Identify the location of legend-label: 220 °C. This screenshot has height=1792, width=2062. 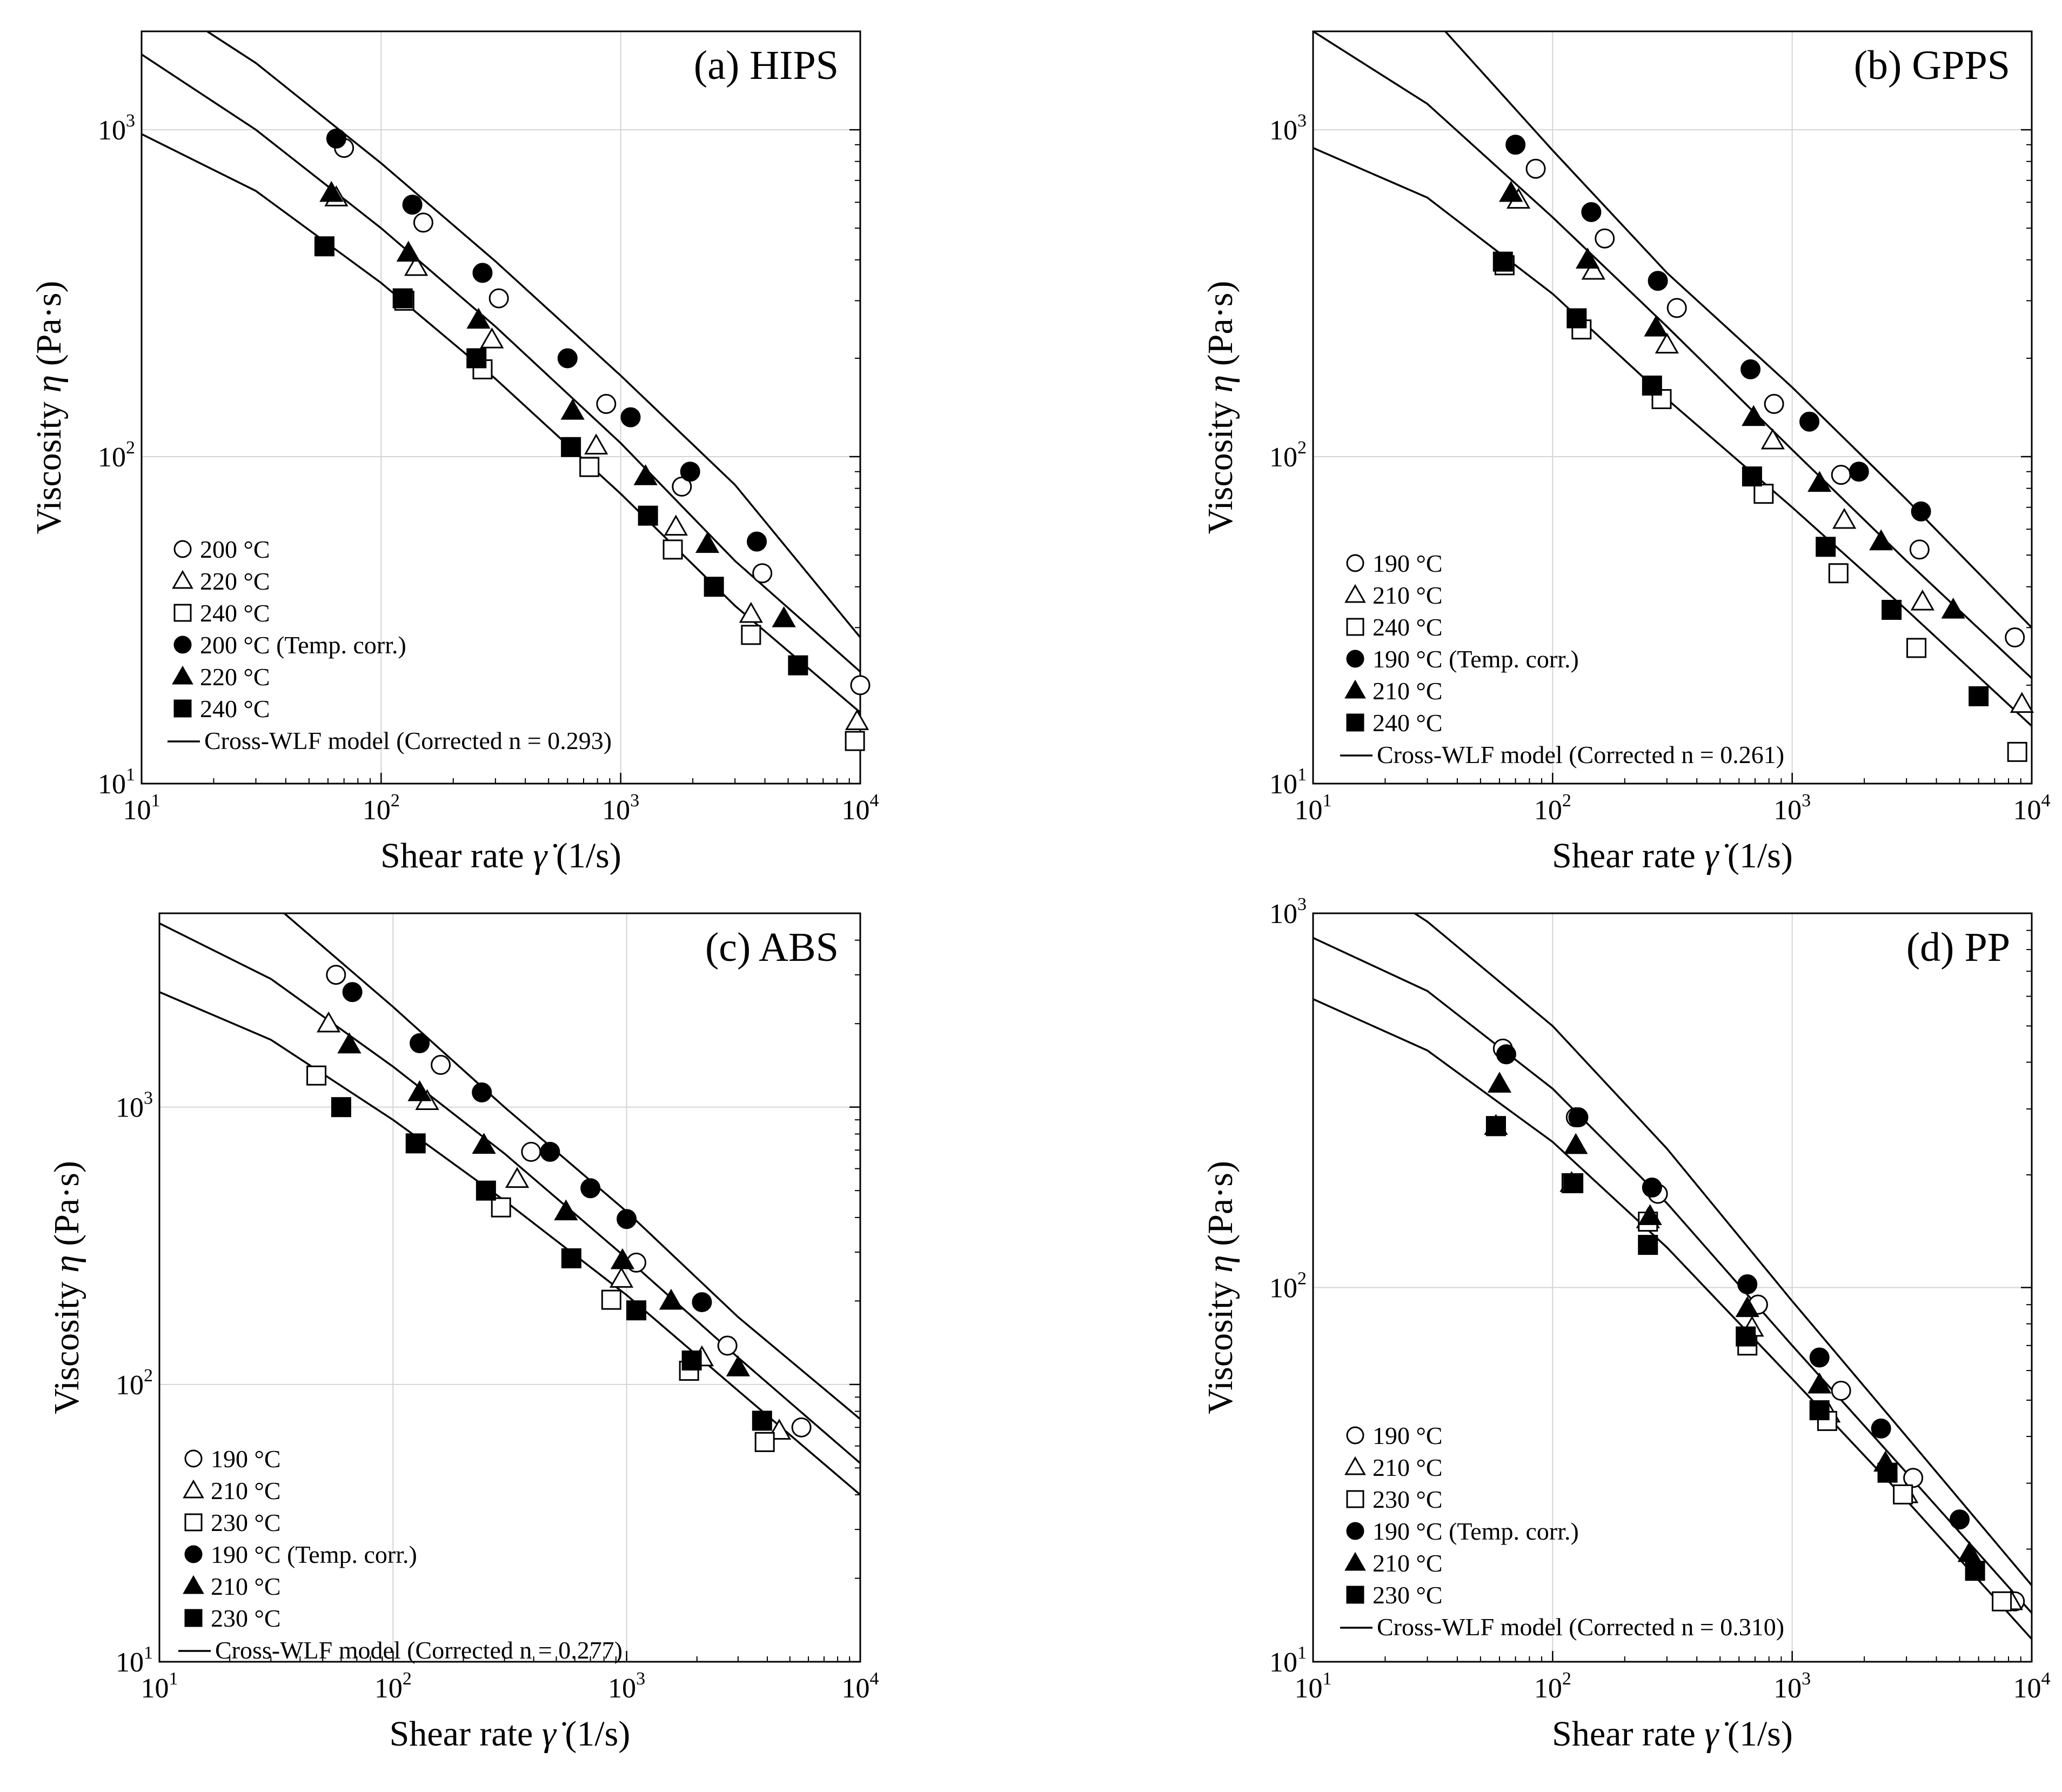
(235, 581).